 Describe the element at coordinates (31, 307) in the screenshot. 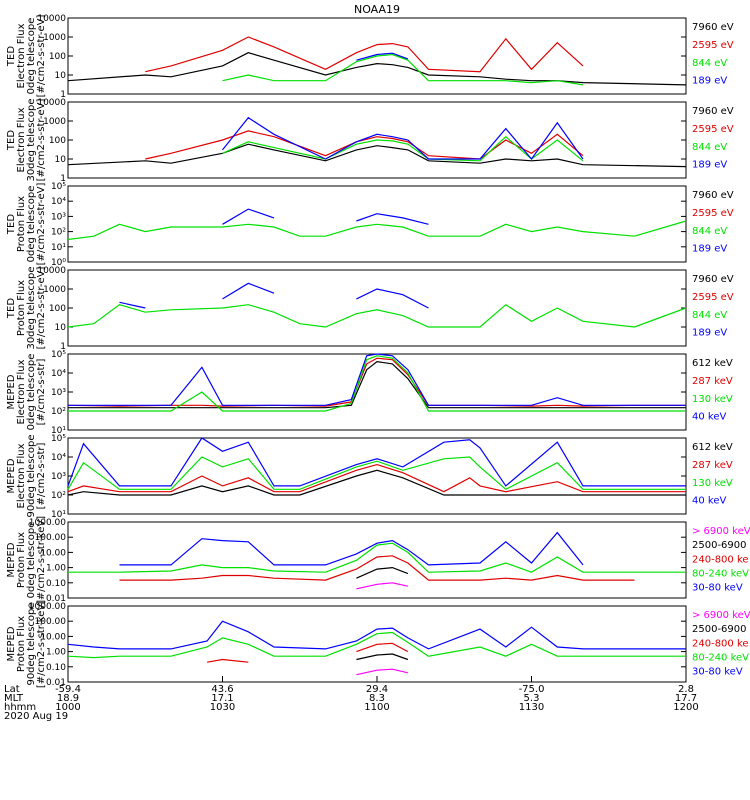

I see `y-axis-label: 30deg telescope` at that location.